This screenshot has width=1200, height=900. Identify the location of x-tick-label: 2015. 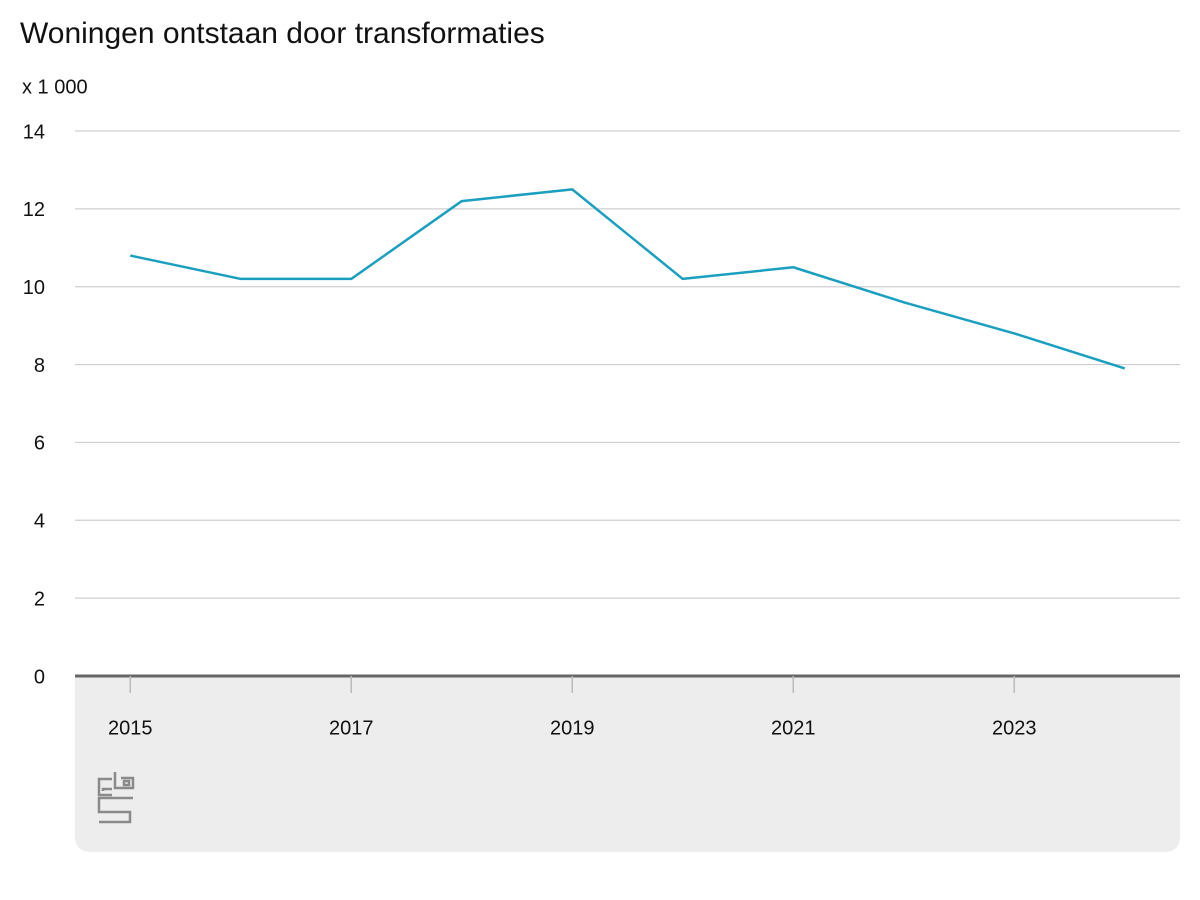
(130, 728).